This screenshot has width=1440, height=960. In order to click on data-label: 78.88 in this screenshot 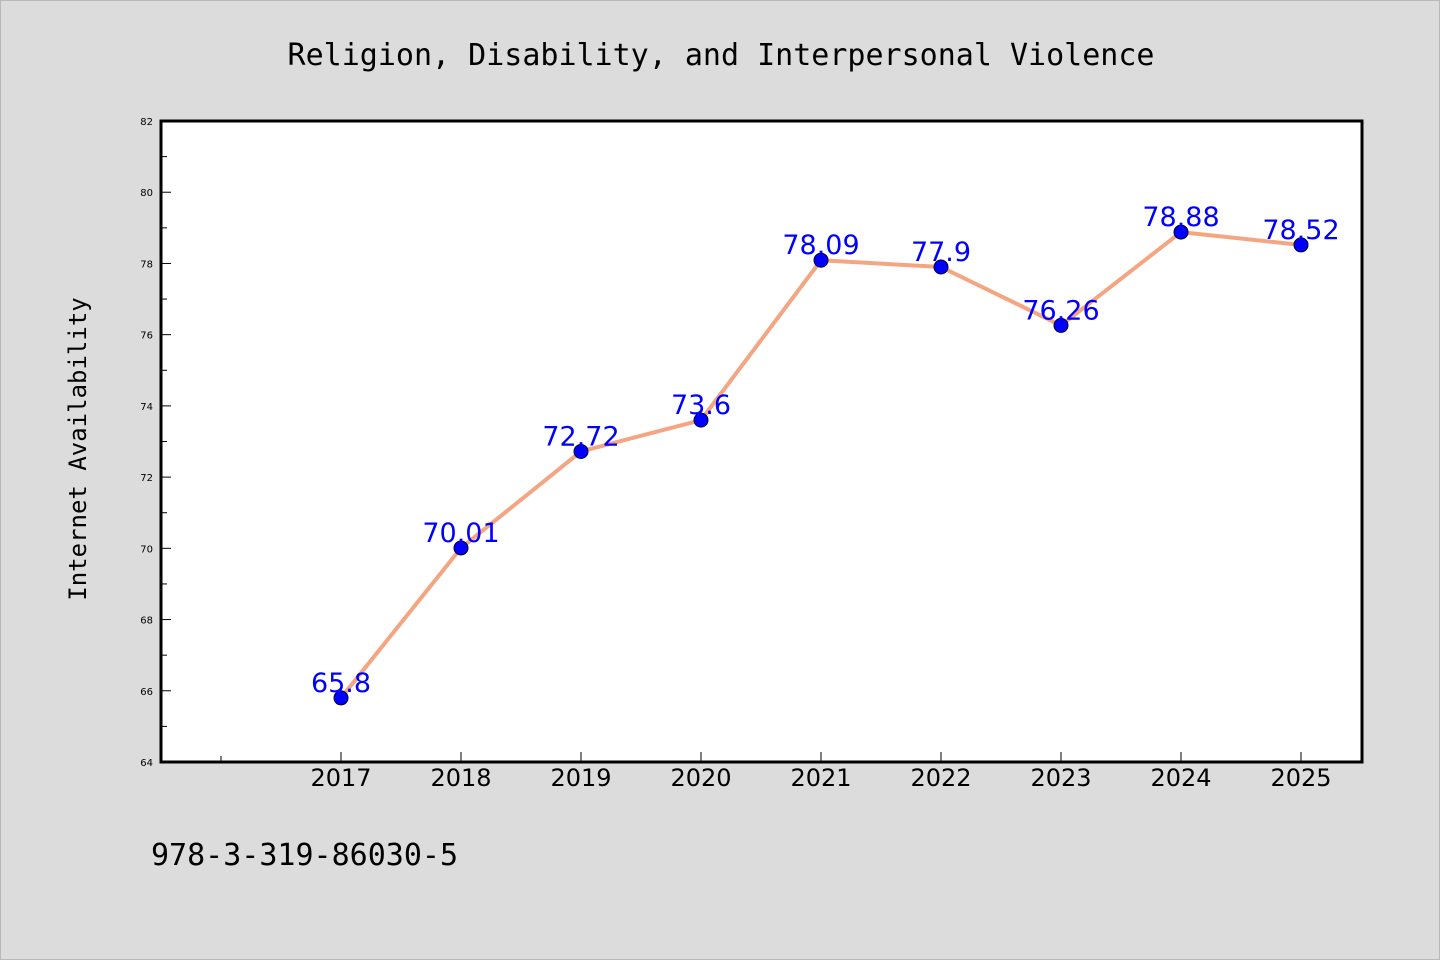, I will do `click(1180, 217)`.